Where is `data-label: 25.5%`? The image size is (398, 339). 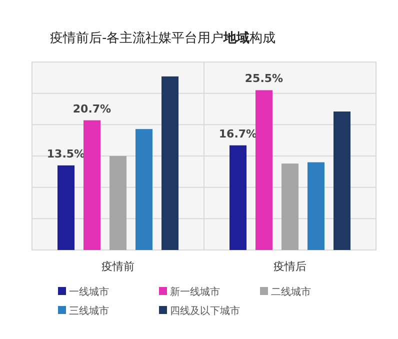
data-label: 25.5% is located at coordinates (264, 79).